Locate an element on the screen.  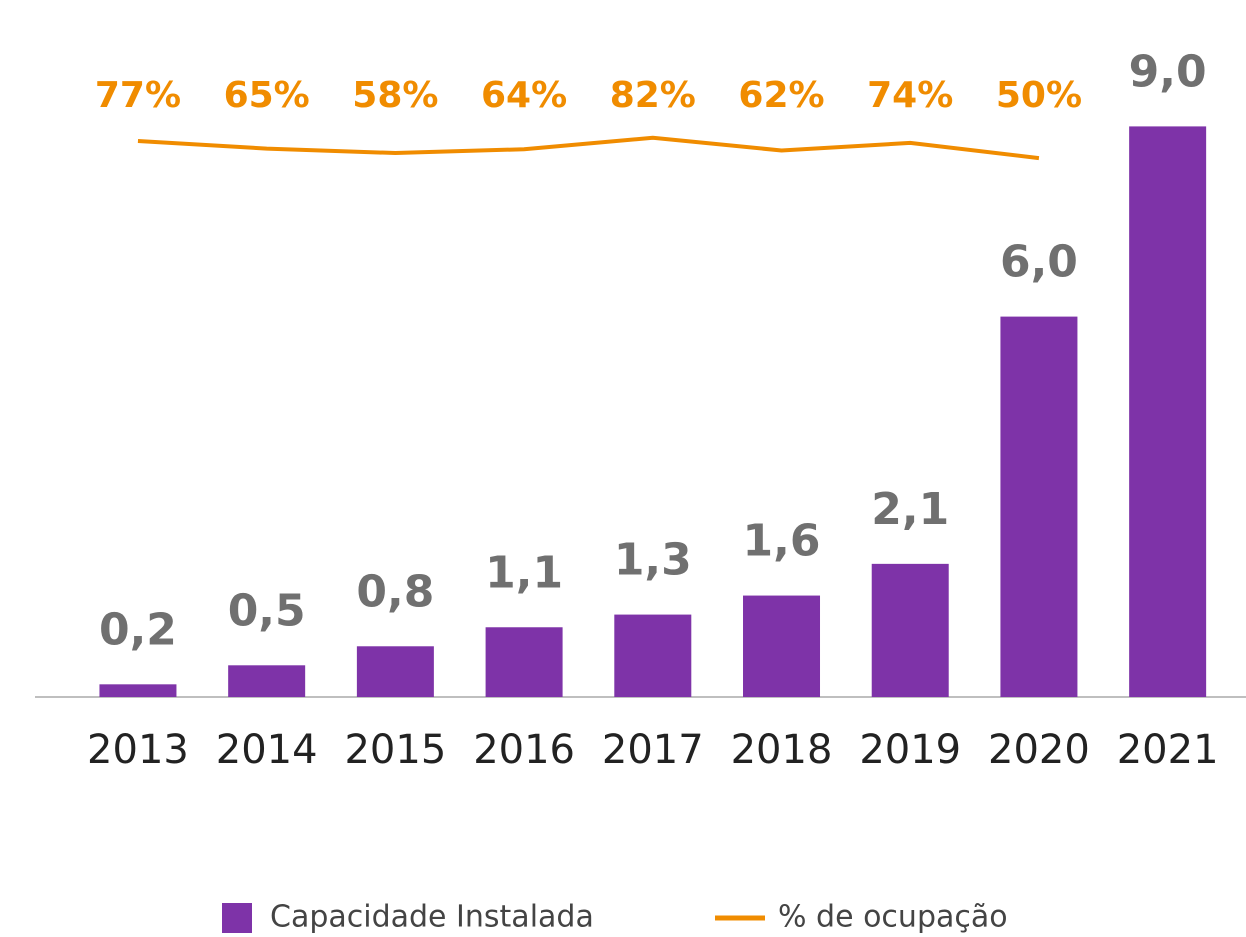
x-tick-label: 2017 is located at coordinates (653, 750).